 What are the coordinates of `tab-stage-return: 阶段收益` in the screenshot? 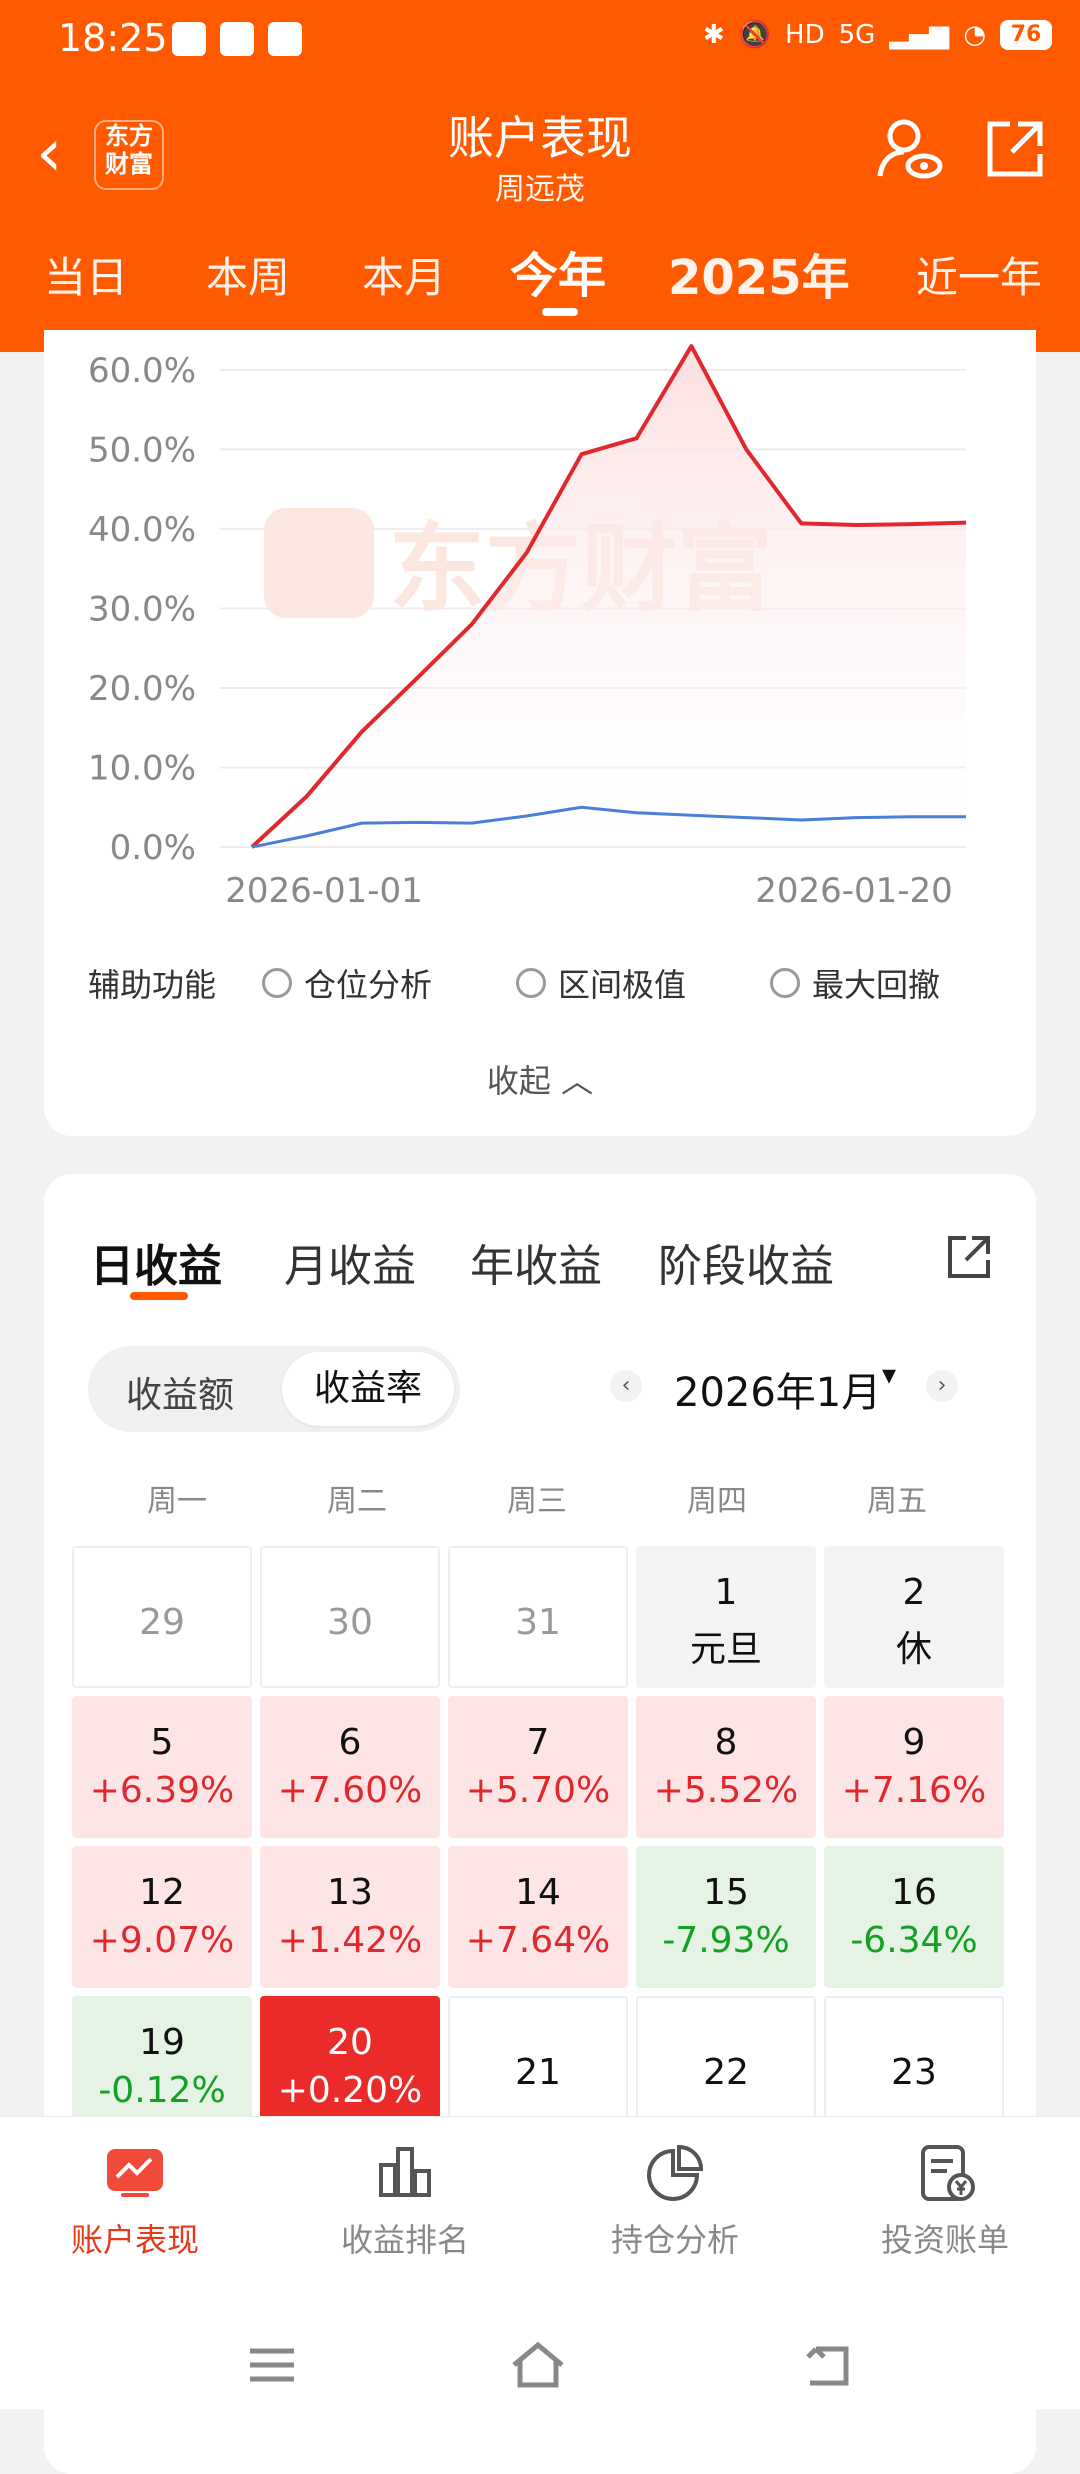 It's located at (746, 1266).